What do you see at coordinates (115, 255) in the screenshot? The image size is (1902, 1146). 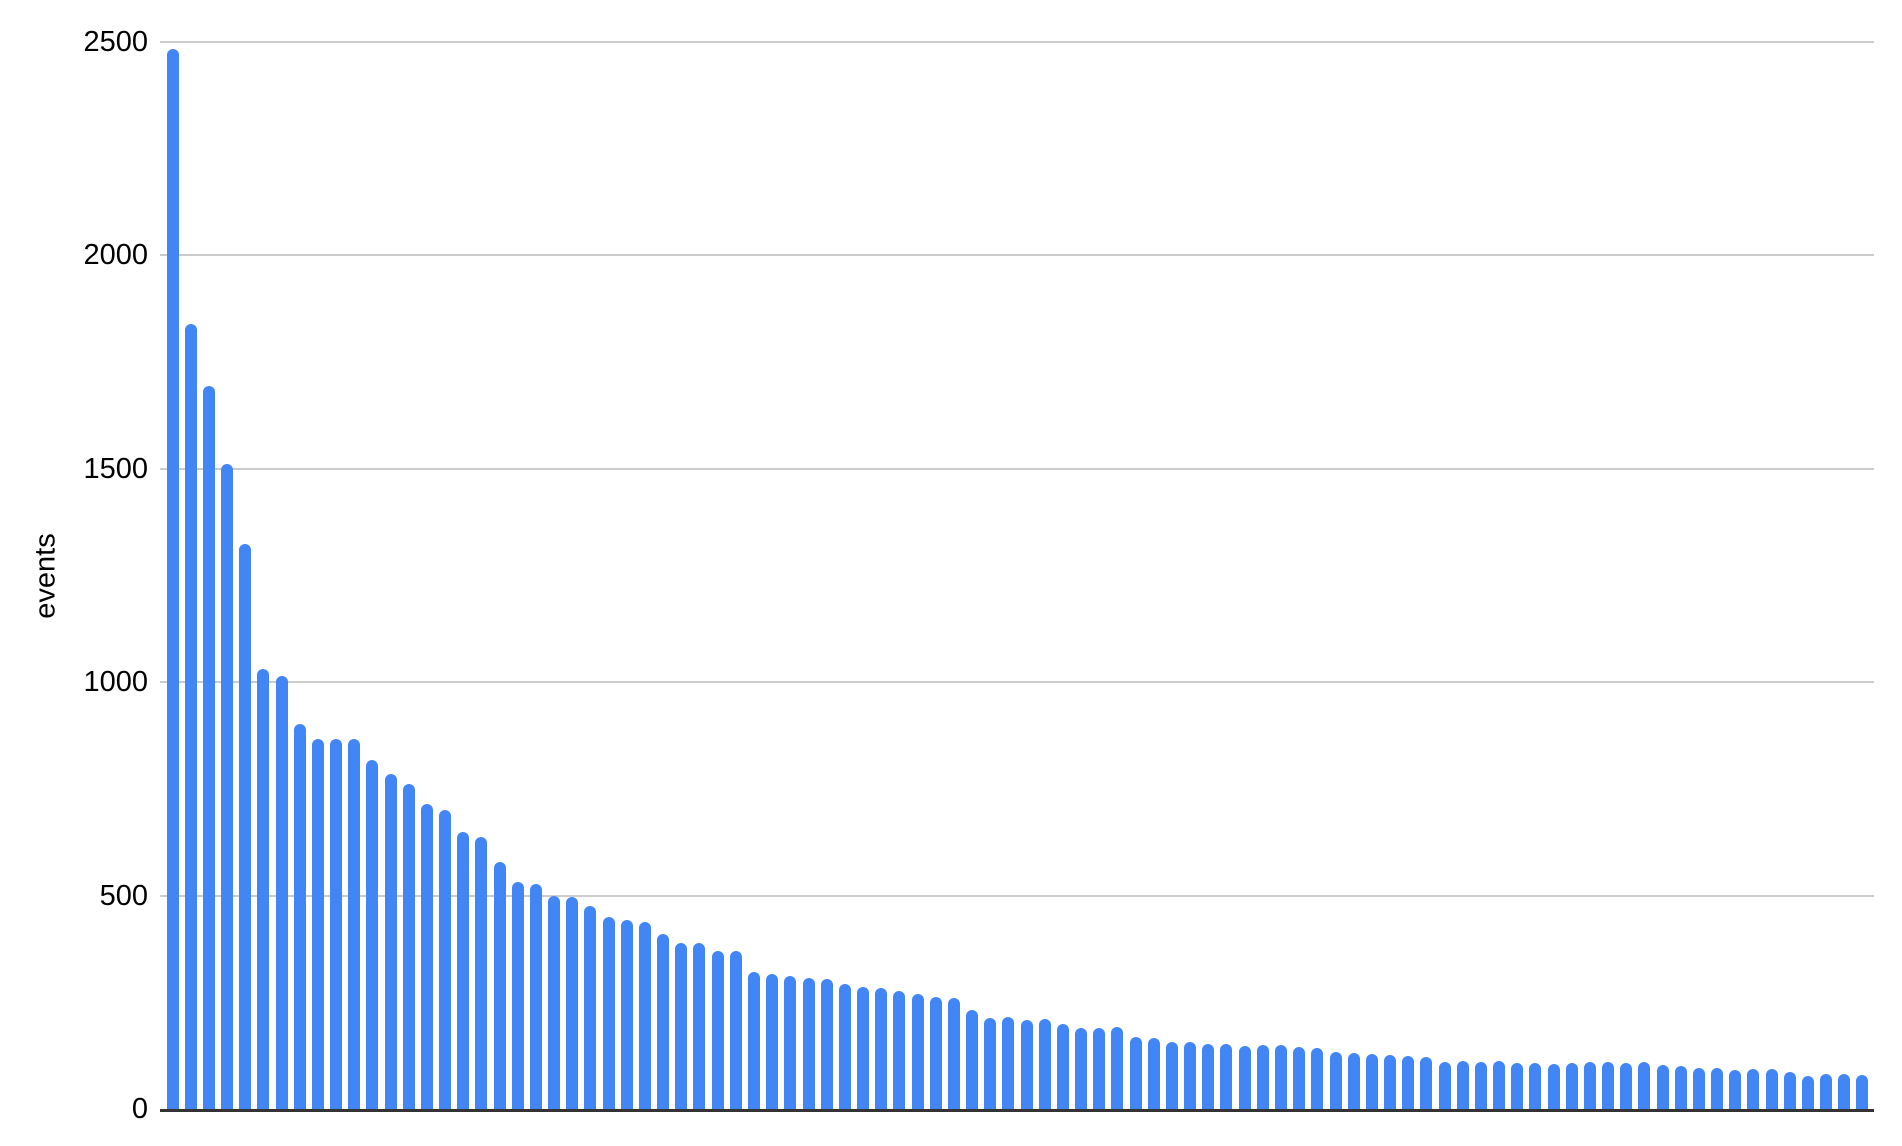 I see `y-tick-label: 2000` at bounding box center [115, 255].